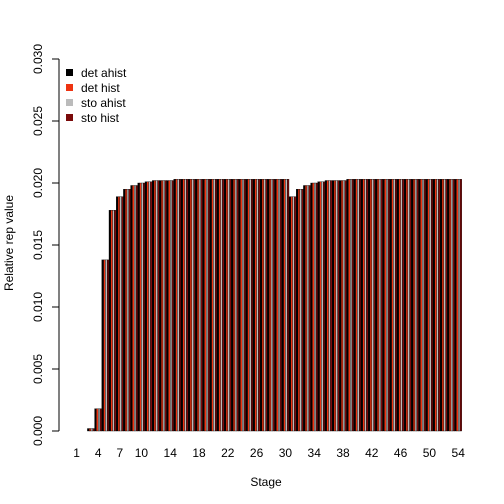 Image resolution: width=504 pixels, height=504 pixels. I want to click on x-tick-label: 34, so click(315, 453).